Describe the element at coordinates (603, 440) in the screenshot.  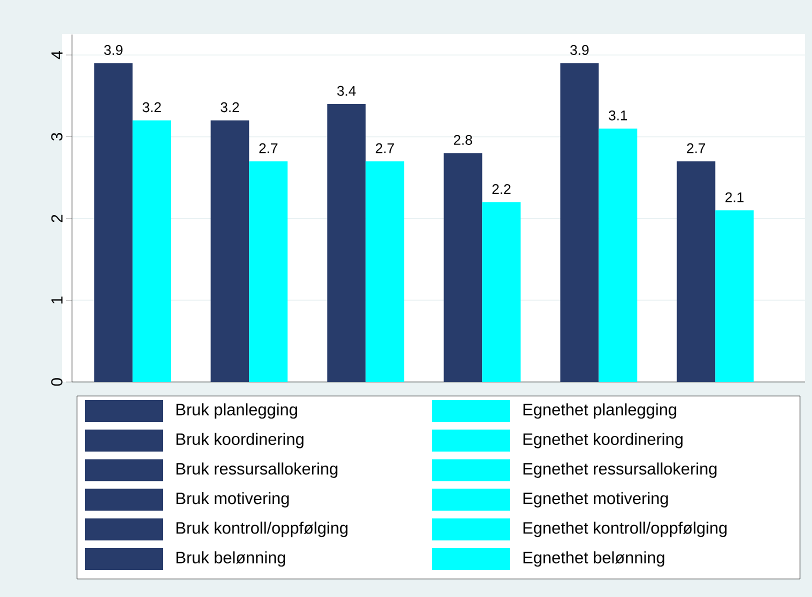
I see `legend-label: Egnethet koordinering` at that location.